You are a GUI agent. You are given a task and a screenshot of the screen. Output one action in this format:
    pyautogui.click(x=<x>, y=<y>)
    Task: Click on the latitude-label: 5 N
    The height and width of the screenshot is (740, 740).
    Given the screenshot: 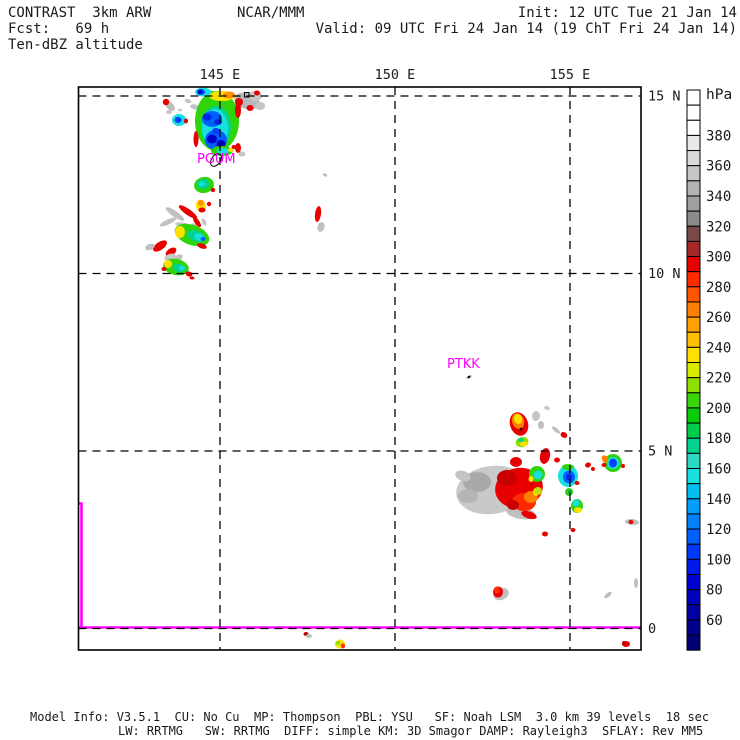 What is the action you would take?
    pyautogui.click(x=660, y=452)
    